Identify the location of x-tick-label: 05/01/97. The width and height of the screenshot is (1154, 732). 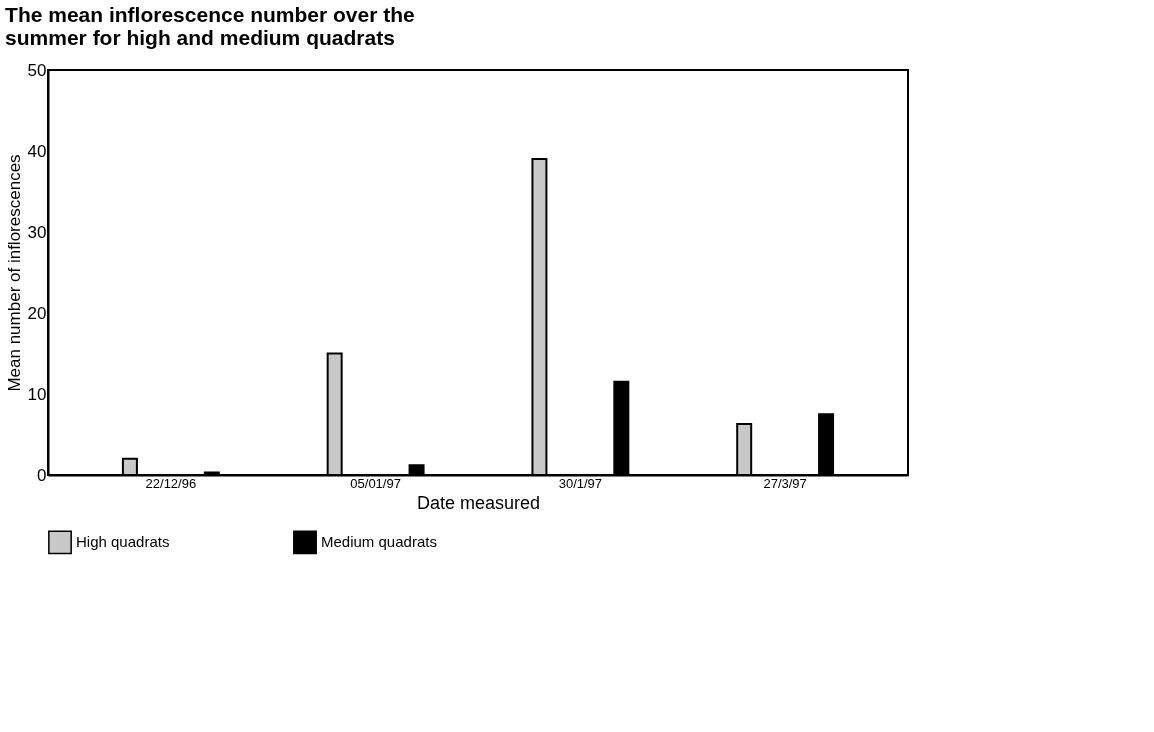
(375, 483).